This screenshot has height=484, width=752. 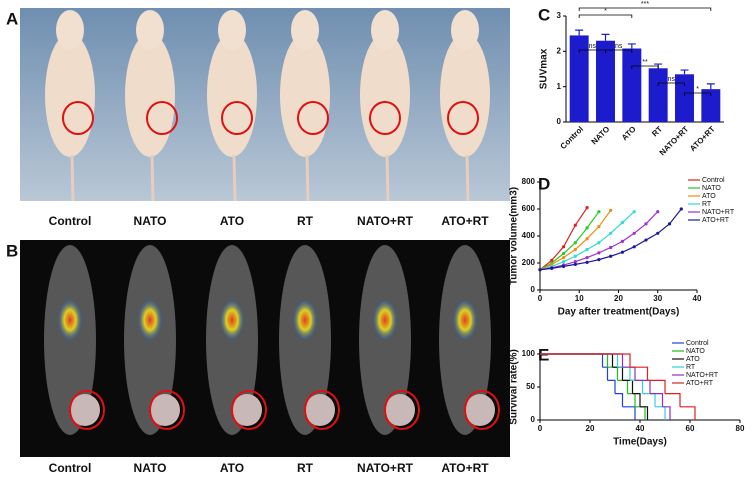 I want to click on legend-label: Control, so click(x=713, y=180).